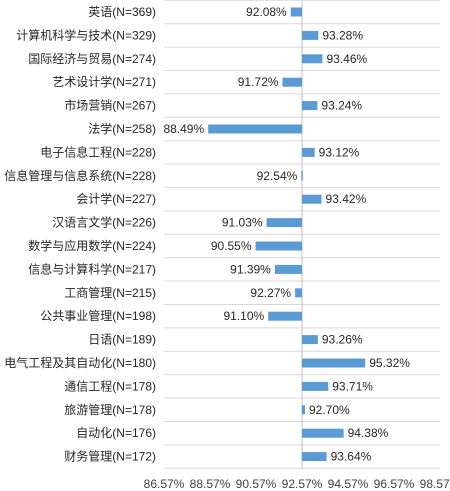 The height and width of the screenshot is (491, 450). What do you see at coordinates (302, 484) in the screenshot?
I see `x-tick-label: 92.57%` at bounding box center [302, 484].